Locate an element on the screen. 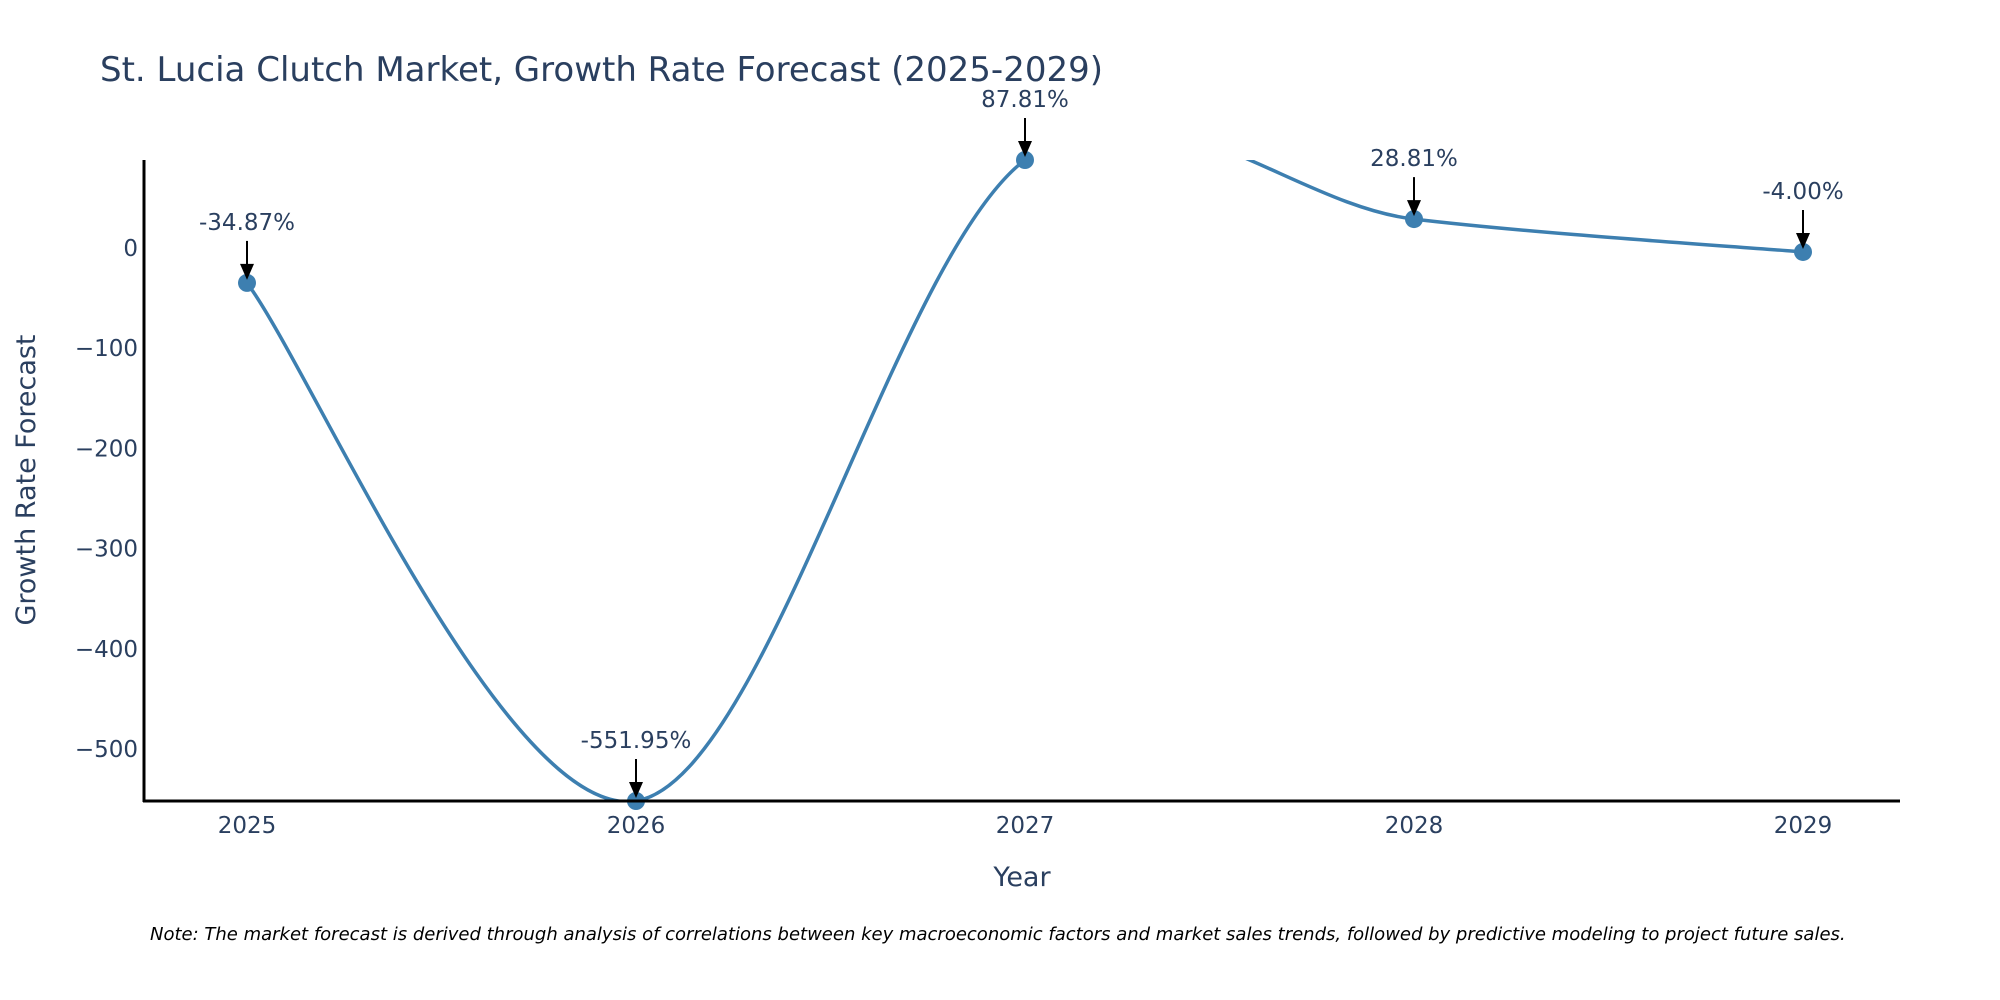  x-tick-label: 2029 is located at coordinates (1803, 826).